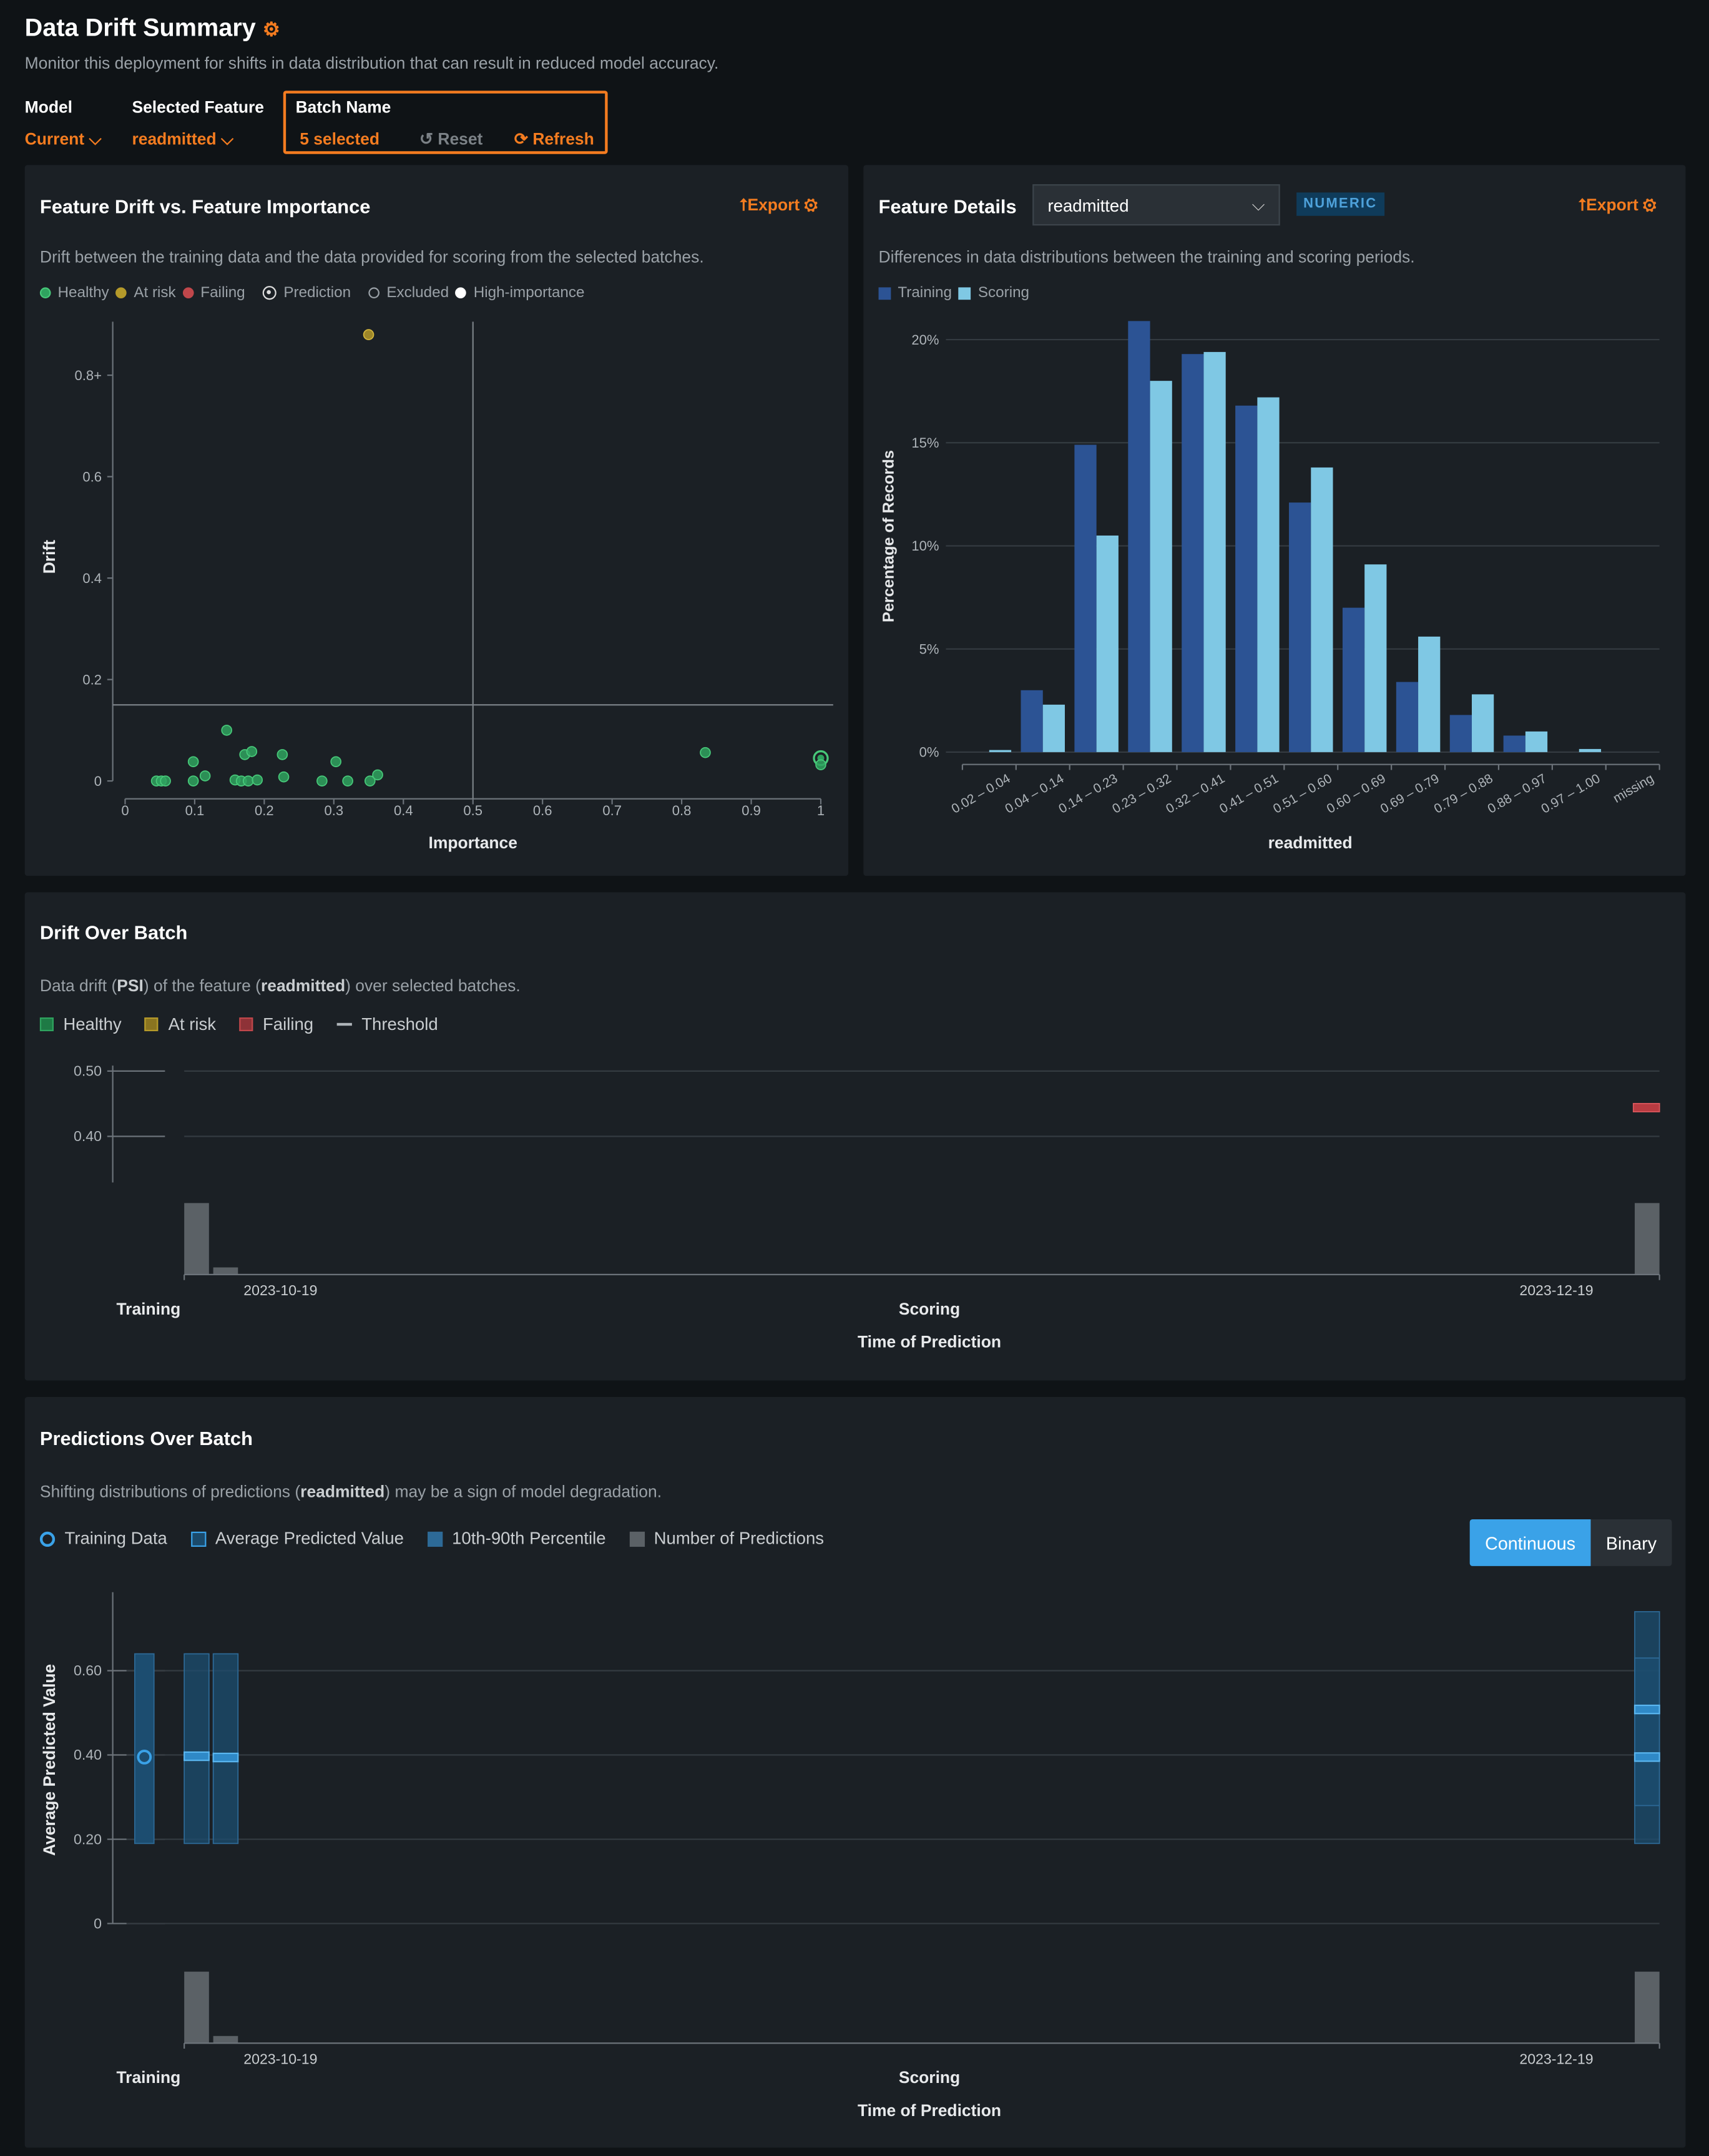 Image resolution: width=1709 pixels, height=2156 pixels. I want to click on legend-number-of-predictions: Number of Predictions, so click(740, 1539).